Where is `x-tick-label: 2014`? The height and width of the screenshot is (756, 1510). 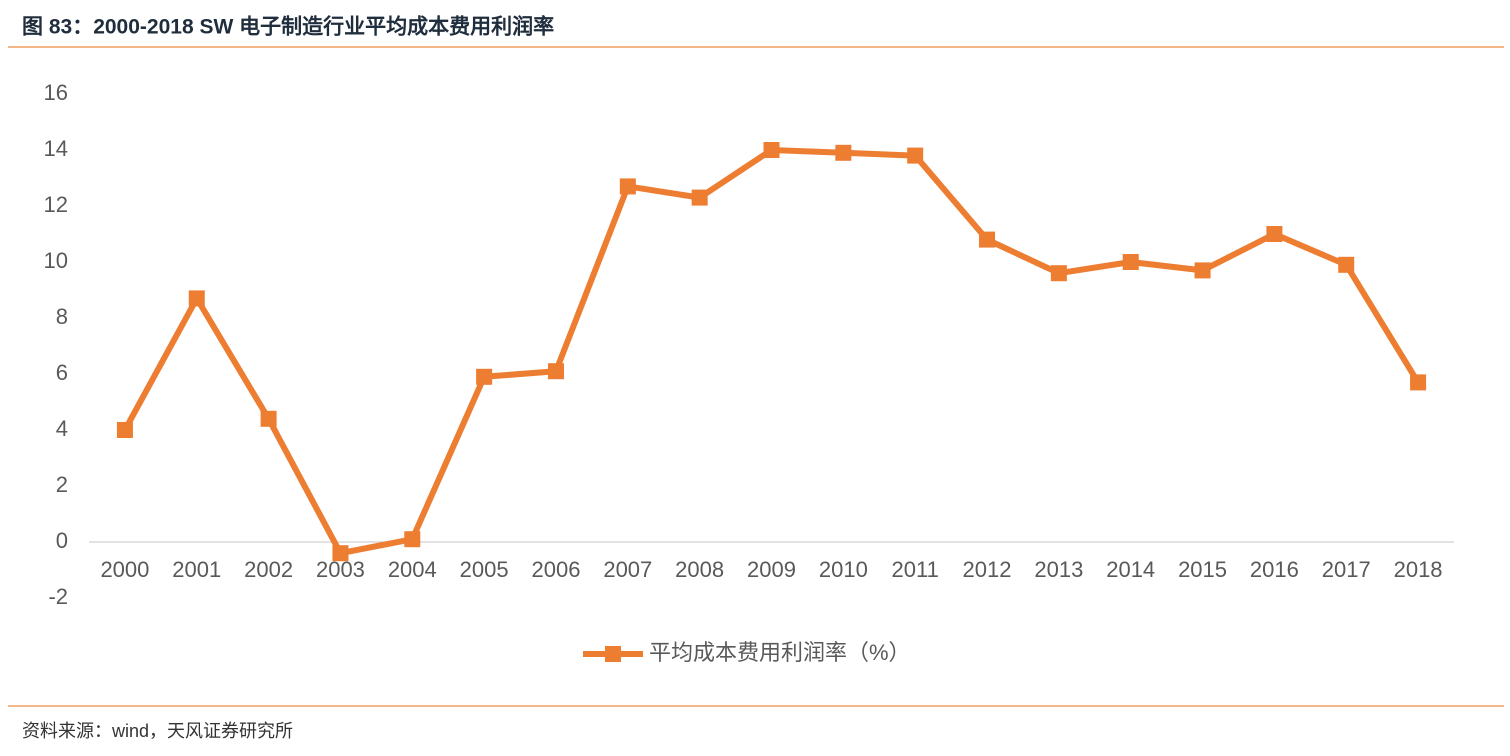 x-tick-label: 2014 is located at coordinates (1130, 569).